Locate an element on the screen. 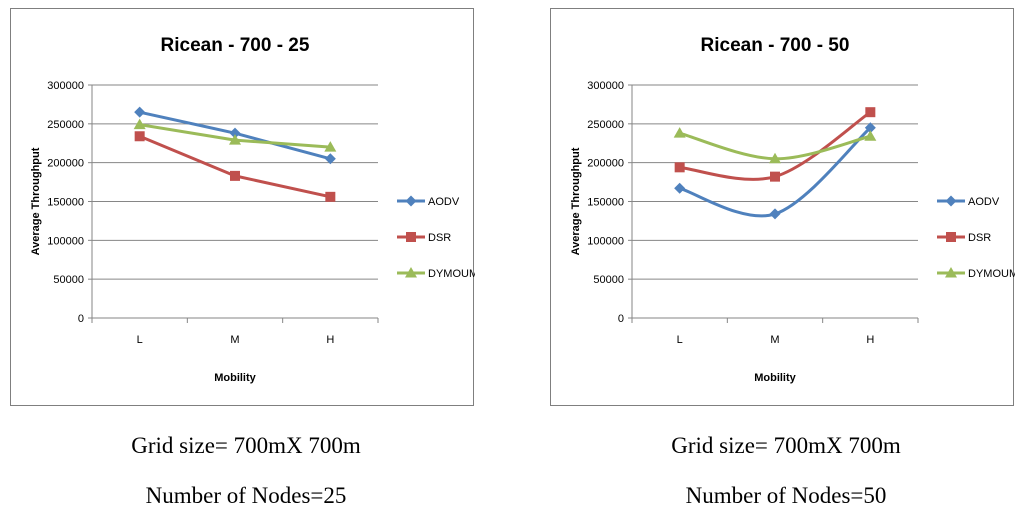 This screenshot has width=1029, height=519. caption-node-count: Number of Nodes=50 is located at coordinates (786, 495).